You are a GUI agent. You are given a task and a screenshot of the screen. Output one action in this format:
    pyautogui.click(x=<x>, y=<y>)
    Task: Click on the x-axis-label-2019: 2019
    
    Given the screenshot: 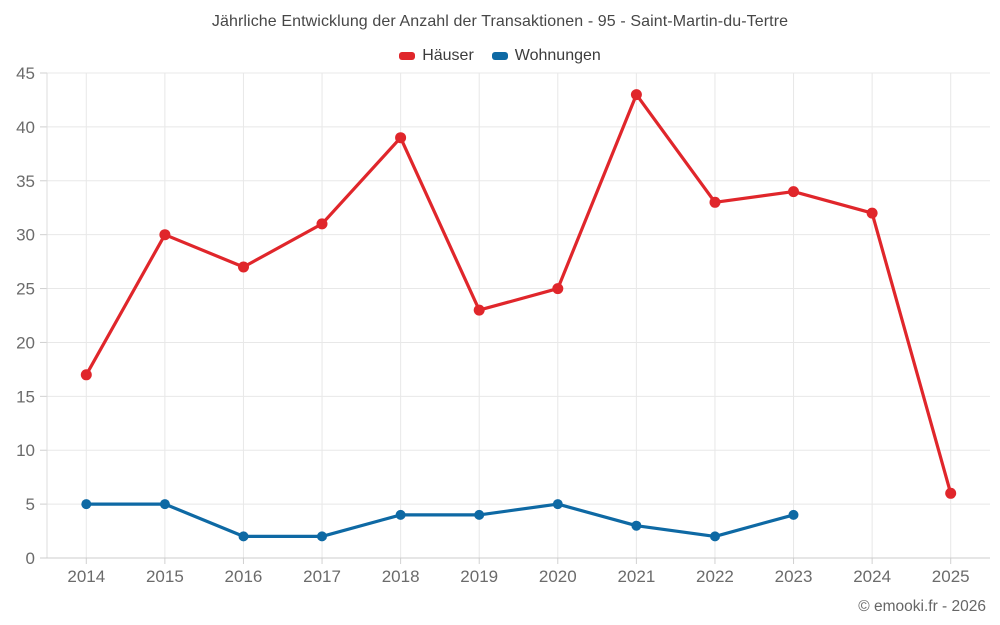 What is the action you would take?
    pyautogui.click(x=479, y=576)
    